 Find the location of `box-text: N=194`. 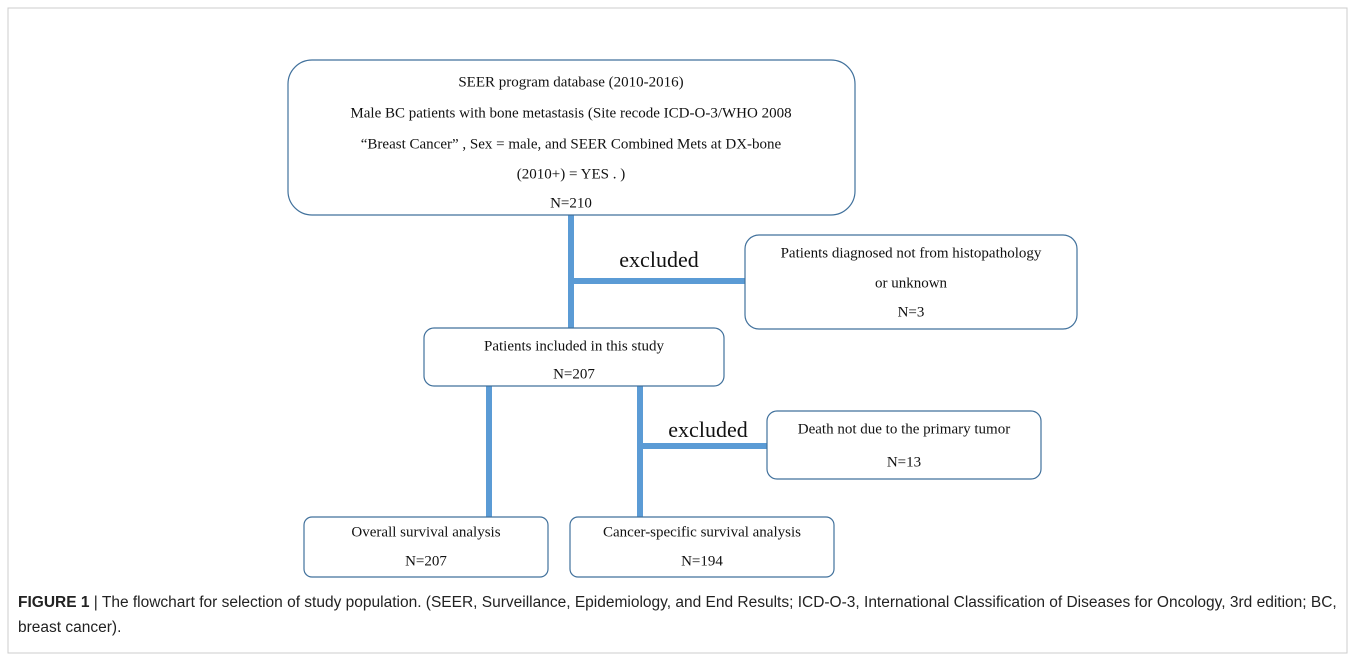

box-text: N=194 is located at coordinates (702, 561).